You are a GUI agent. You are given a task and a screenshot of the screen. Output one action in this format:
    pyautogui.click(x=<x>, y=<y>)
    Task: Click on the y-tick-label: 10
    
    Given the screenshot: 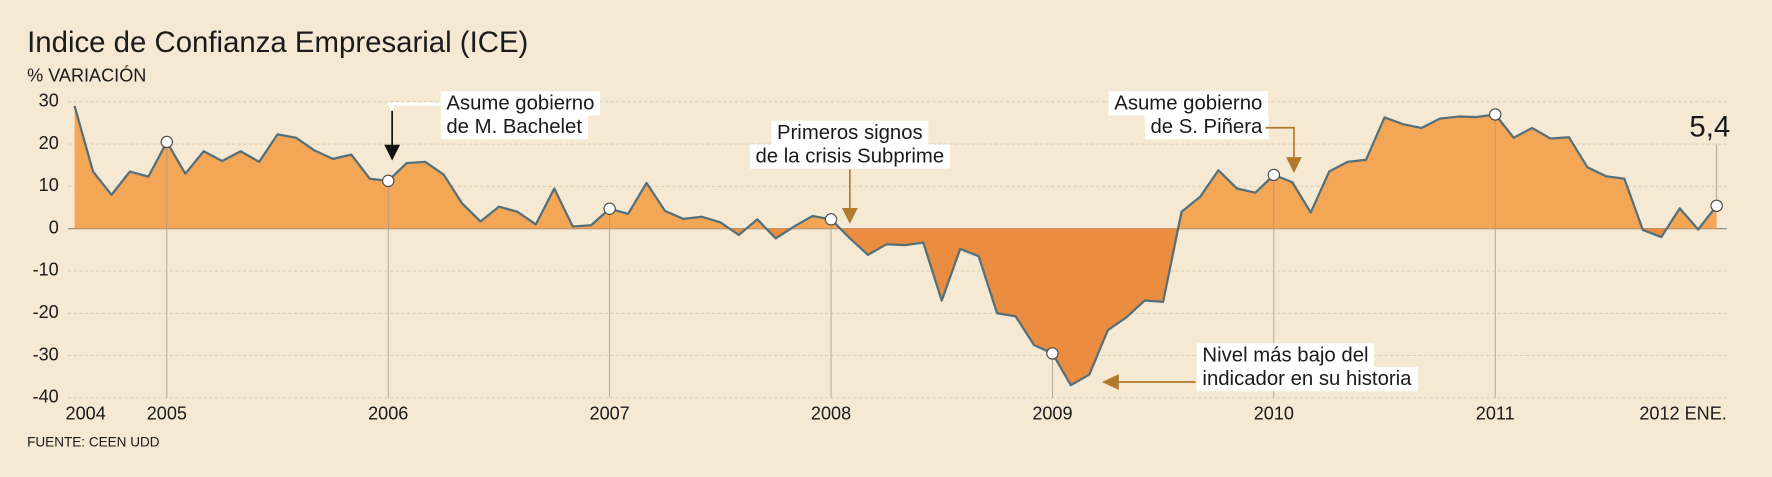 What is the action you would take?
    pyautogui.click(x=49, y=185)
    